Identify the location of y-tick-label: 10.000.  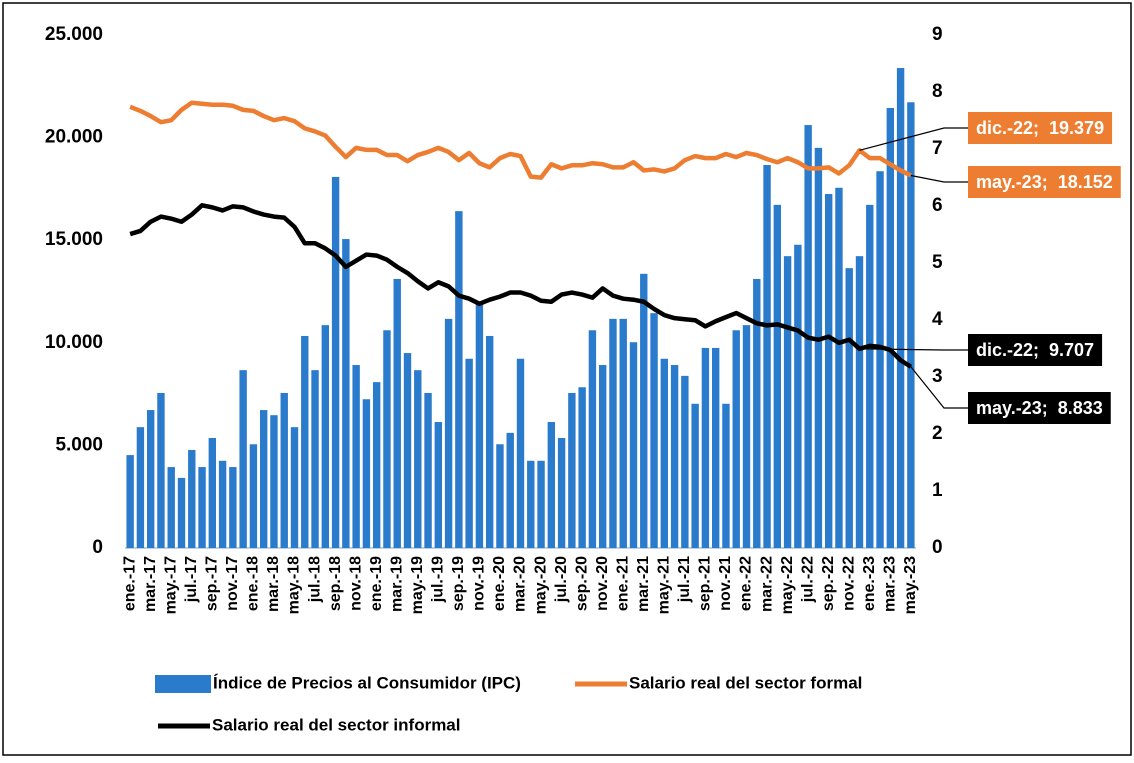
(74, 342).